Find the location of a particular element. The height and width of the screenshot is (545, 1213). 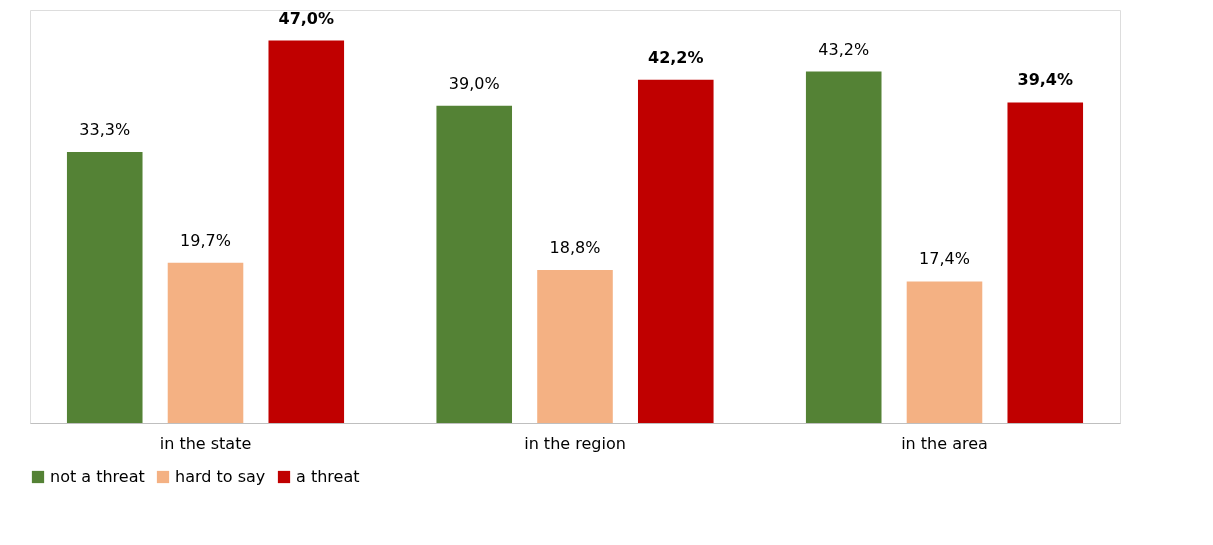

x-tick-label: in the state is located at coordinates (205, 443).